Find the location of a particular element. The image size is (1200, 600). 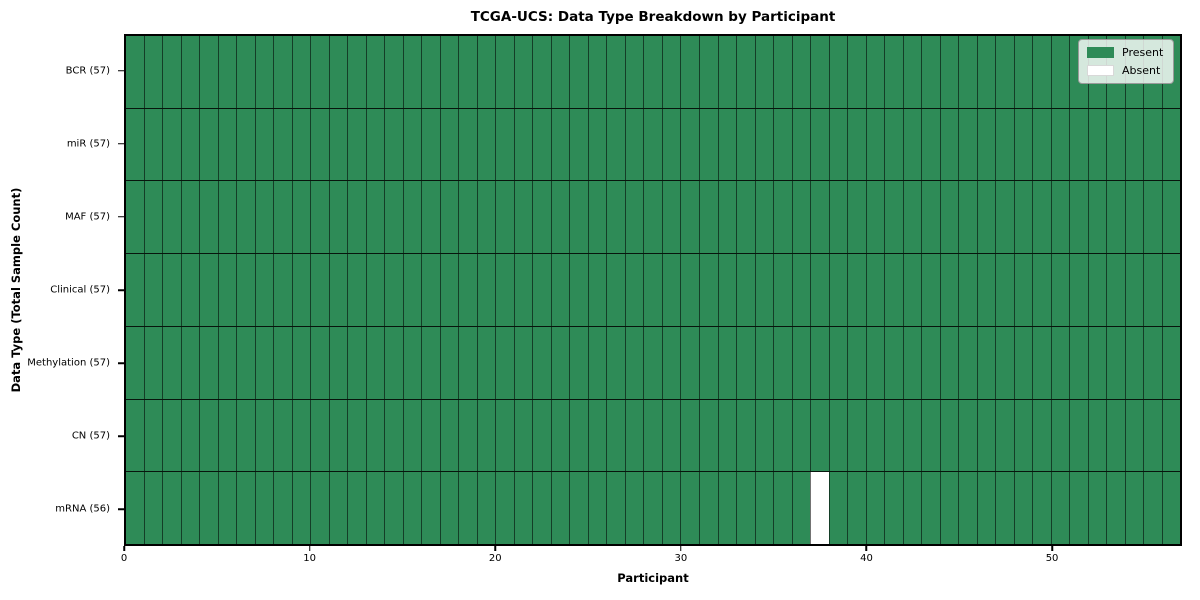

legend-entry-present: Present is located at coordinates (1125, 52).